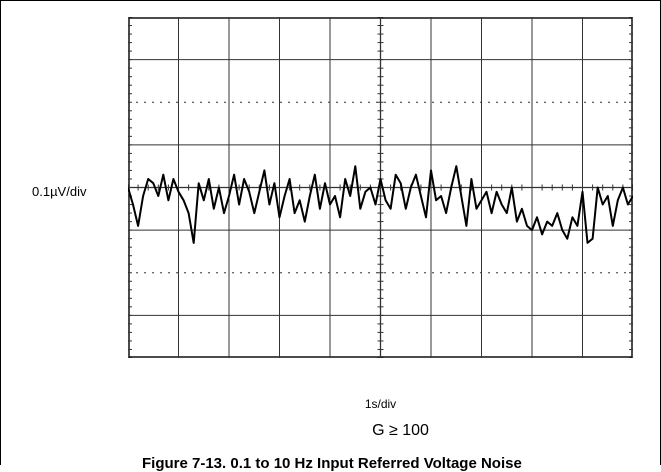 The height and width of the screenshot is (472, 661). What do you see at coordinates (400, 430) in the screenshot?
I see `gain-annotation: G ≥ 100` at bounding box center [400, 430].